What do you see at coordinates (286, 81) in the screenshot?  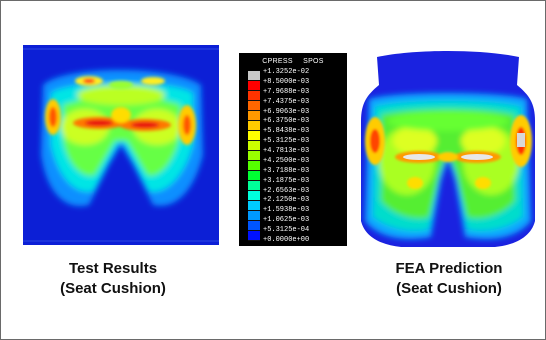 I see `legend-value-label: +8.5000e-03` at bounding box center [286, 81].